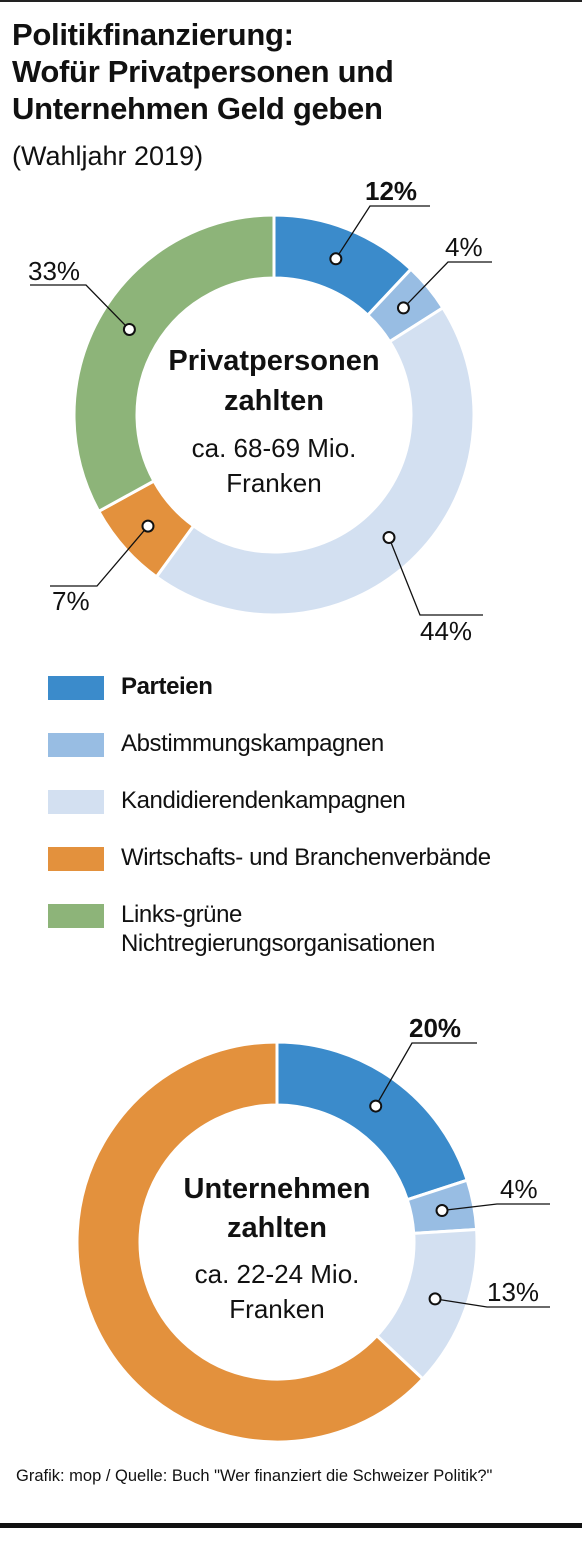 The width and height of the screenshot is (582, 1542). I want to click on center-title: Privatpersonen, so click(273, 361).